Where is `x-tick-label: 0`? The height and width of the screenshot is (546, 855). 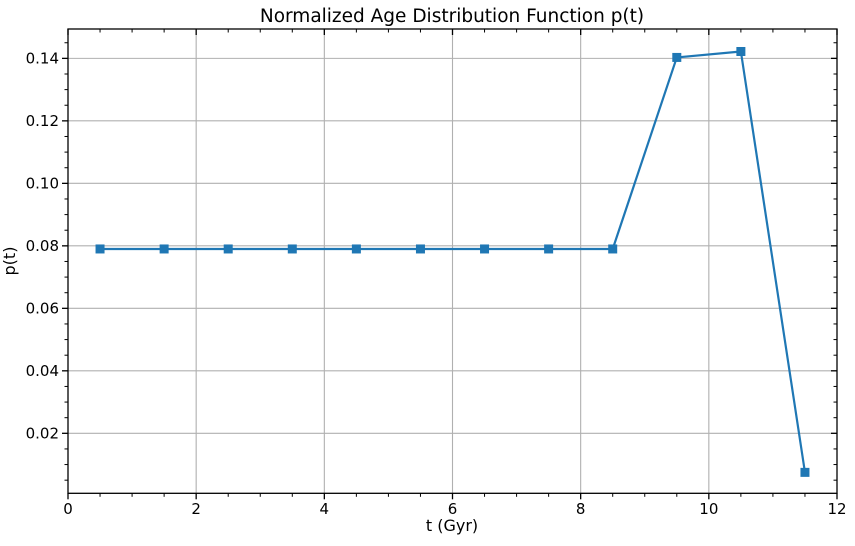 x-tick-label: 0 is located at coordinates (68, 509).